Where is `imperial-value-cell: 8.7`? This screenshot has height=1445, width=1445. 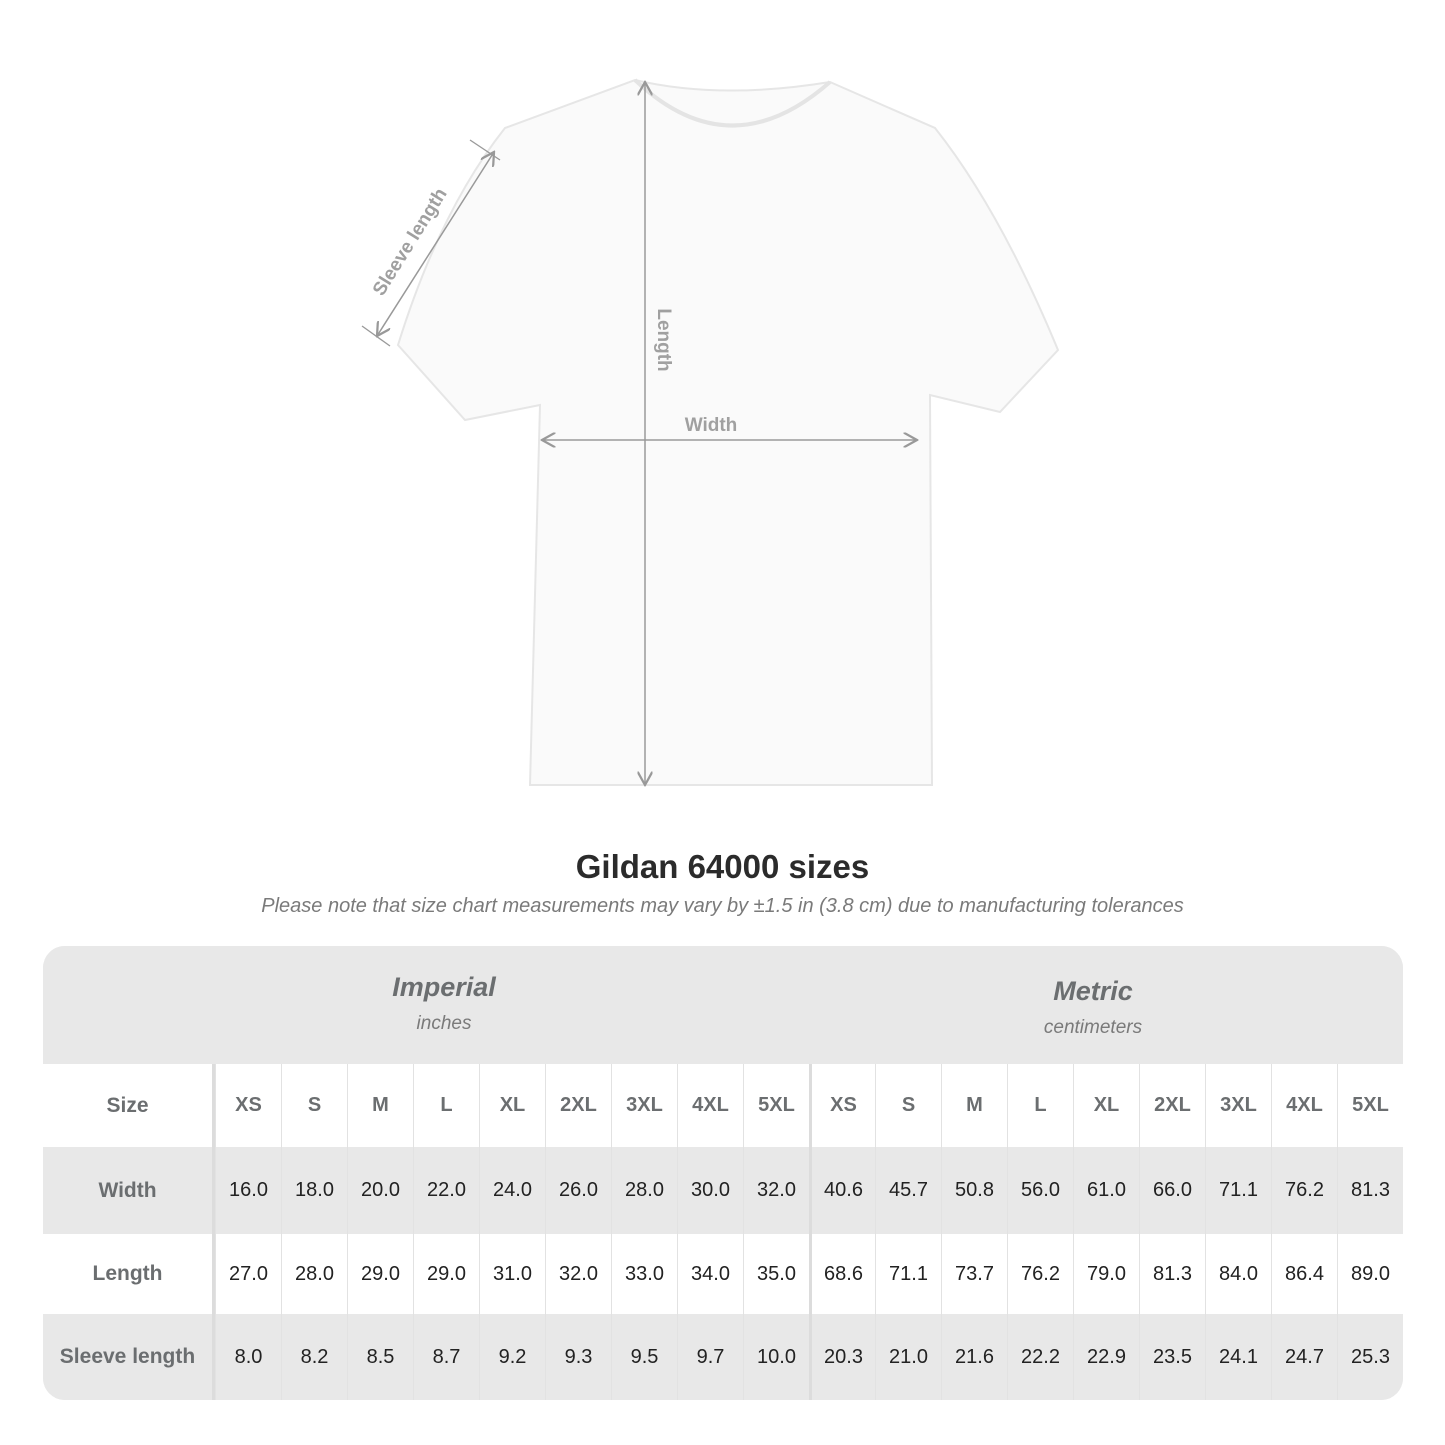
imperial-value-cell: 8.7 is located at coordinates (446, 1357).